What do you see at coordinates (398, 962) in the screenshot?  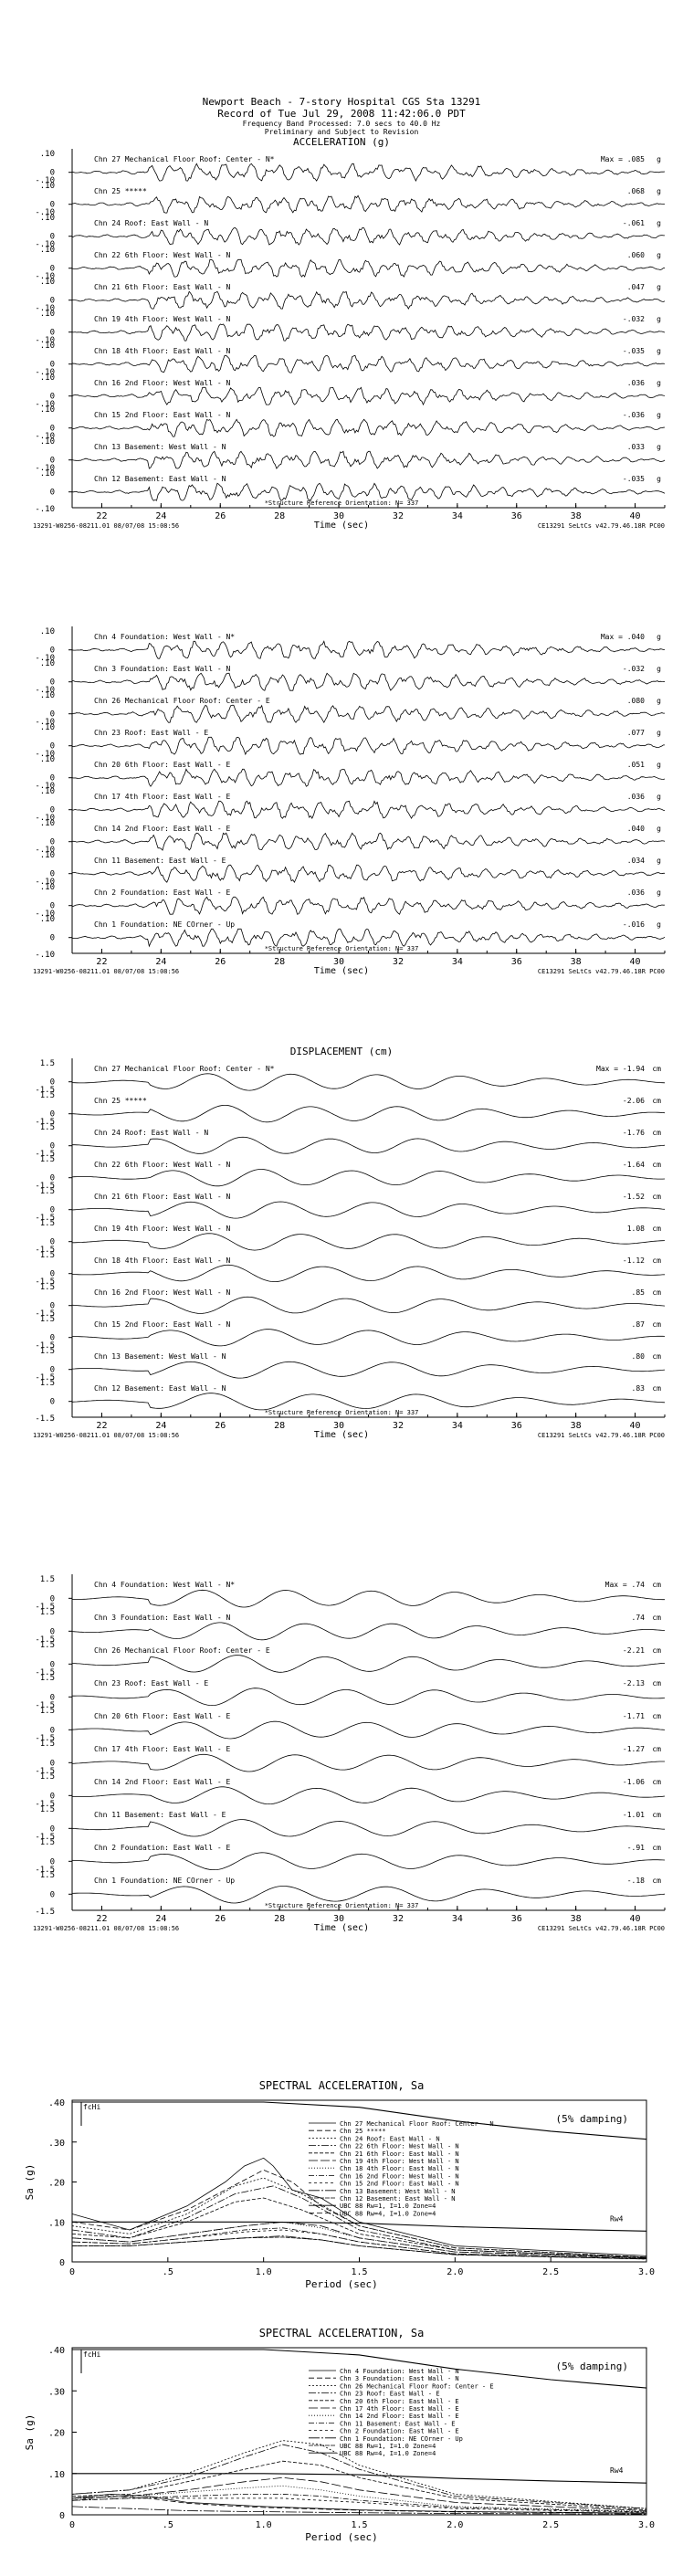 I see `x-tick-label: 32` at bounding box center [398, 962].